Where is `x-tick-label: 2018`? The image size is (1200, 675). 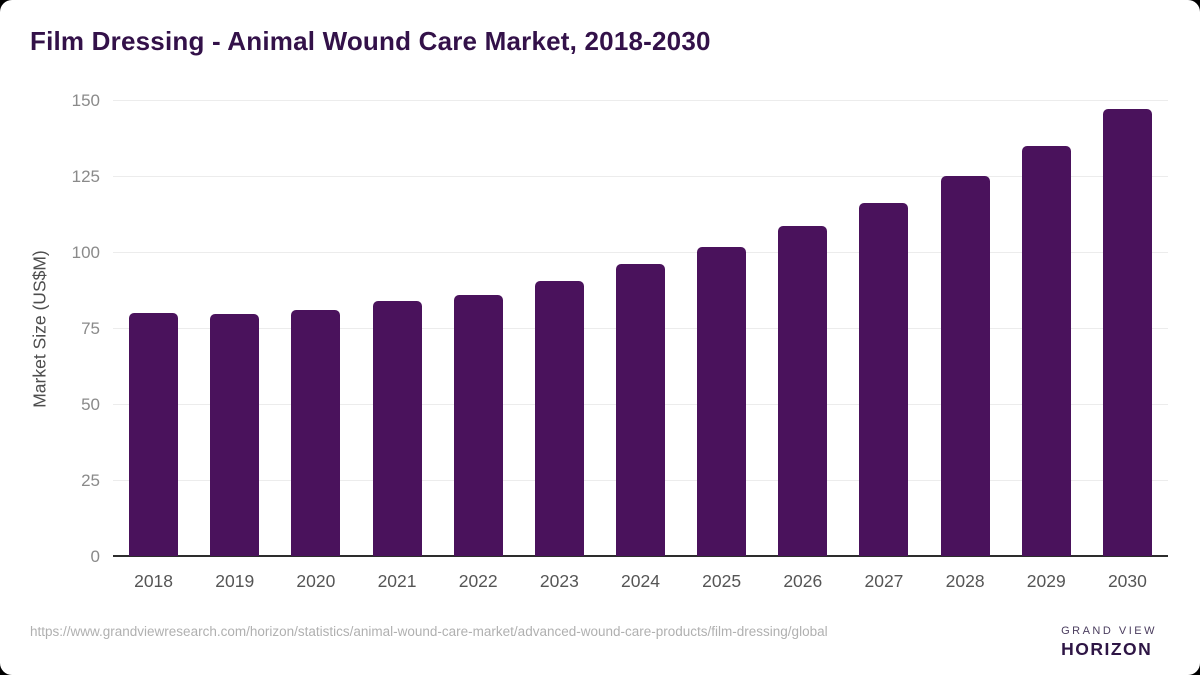 x-tick-label: 2018 is located at coordinates (154, 581).